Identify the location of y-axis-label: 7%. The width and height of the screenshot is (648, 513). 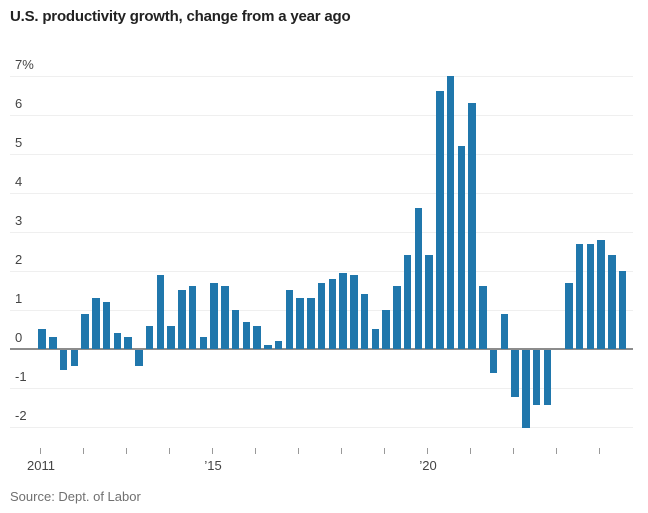
(24, 64).